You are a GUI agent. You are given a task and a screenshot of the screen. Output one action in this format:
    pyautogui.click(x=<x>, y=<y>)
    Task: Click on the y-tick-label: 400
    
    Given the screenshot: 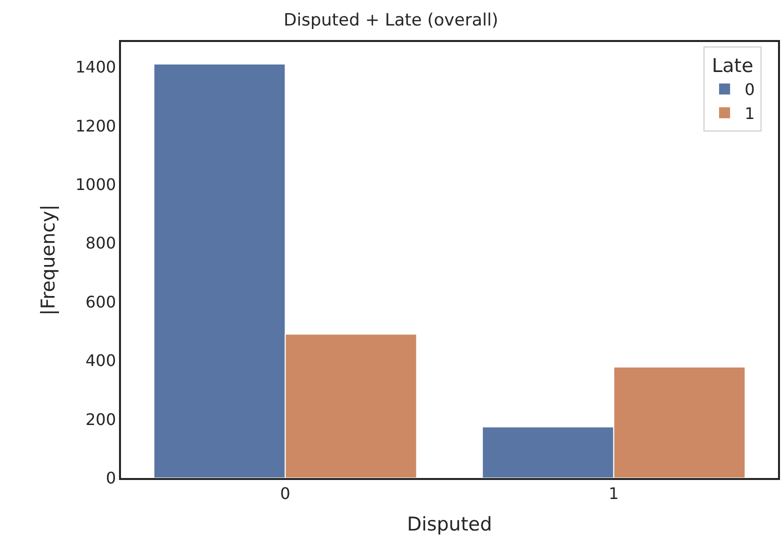 What is the action you would take?
    pyautogui.click(x=101, y=360)
    